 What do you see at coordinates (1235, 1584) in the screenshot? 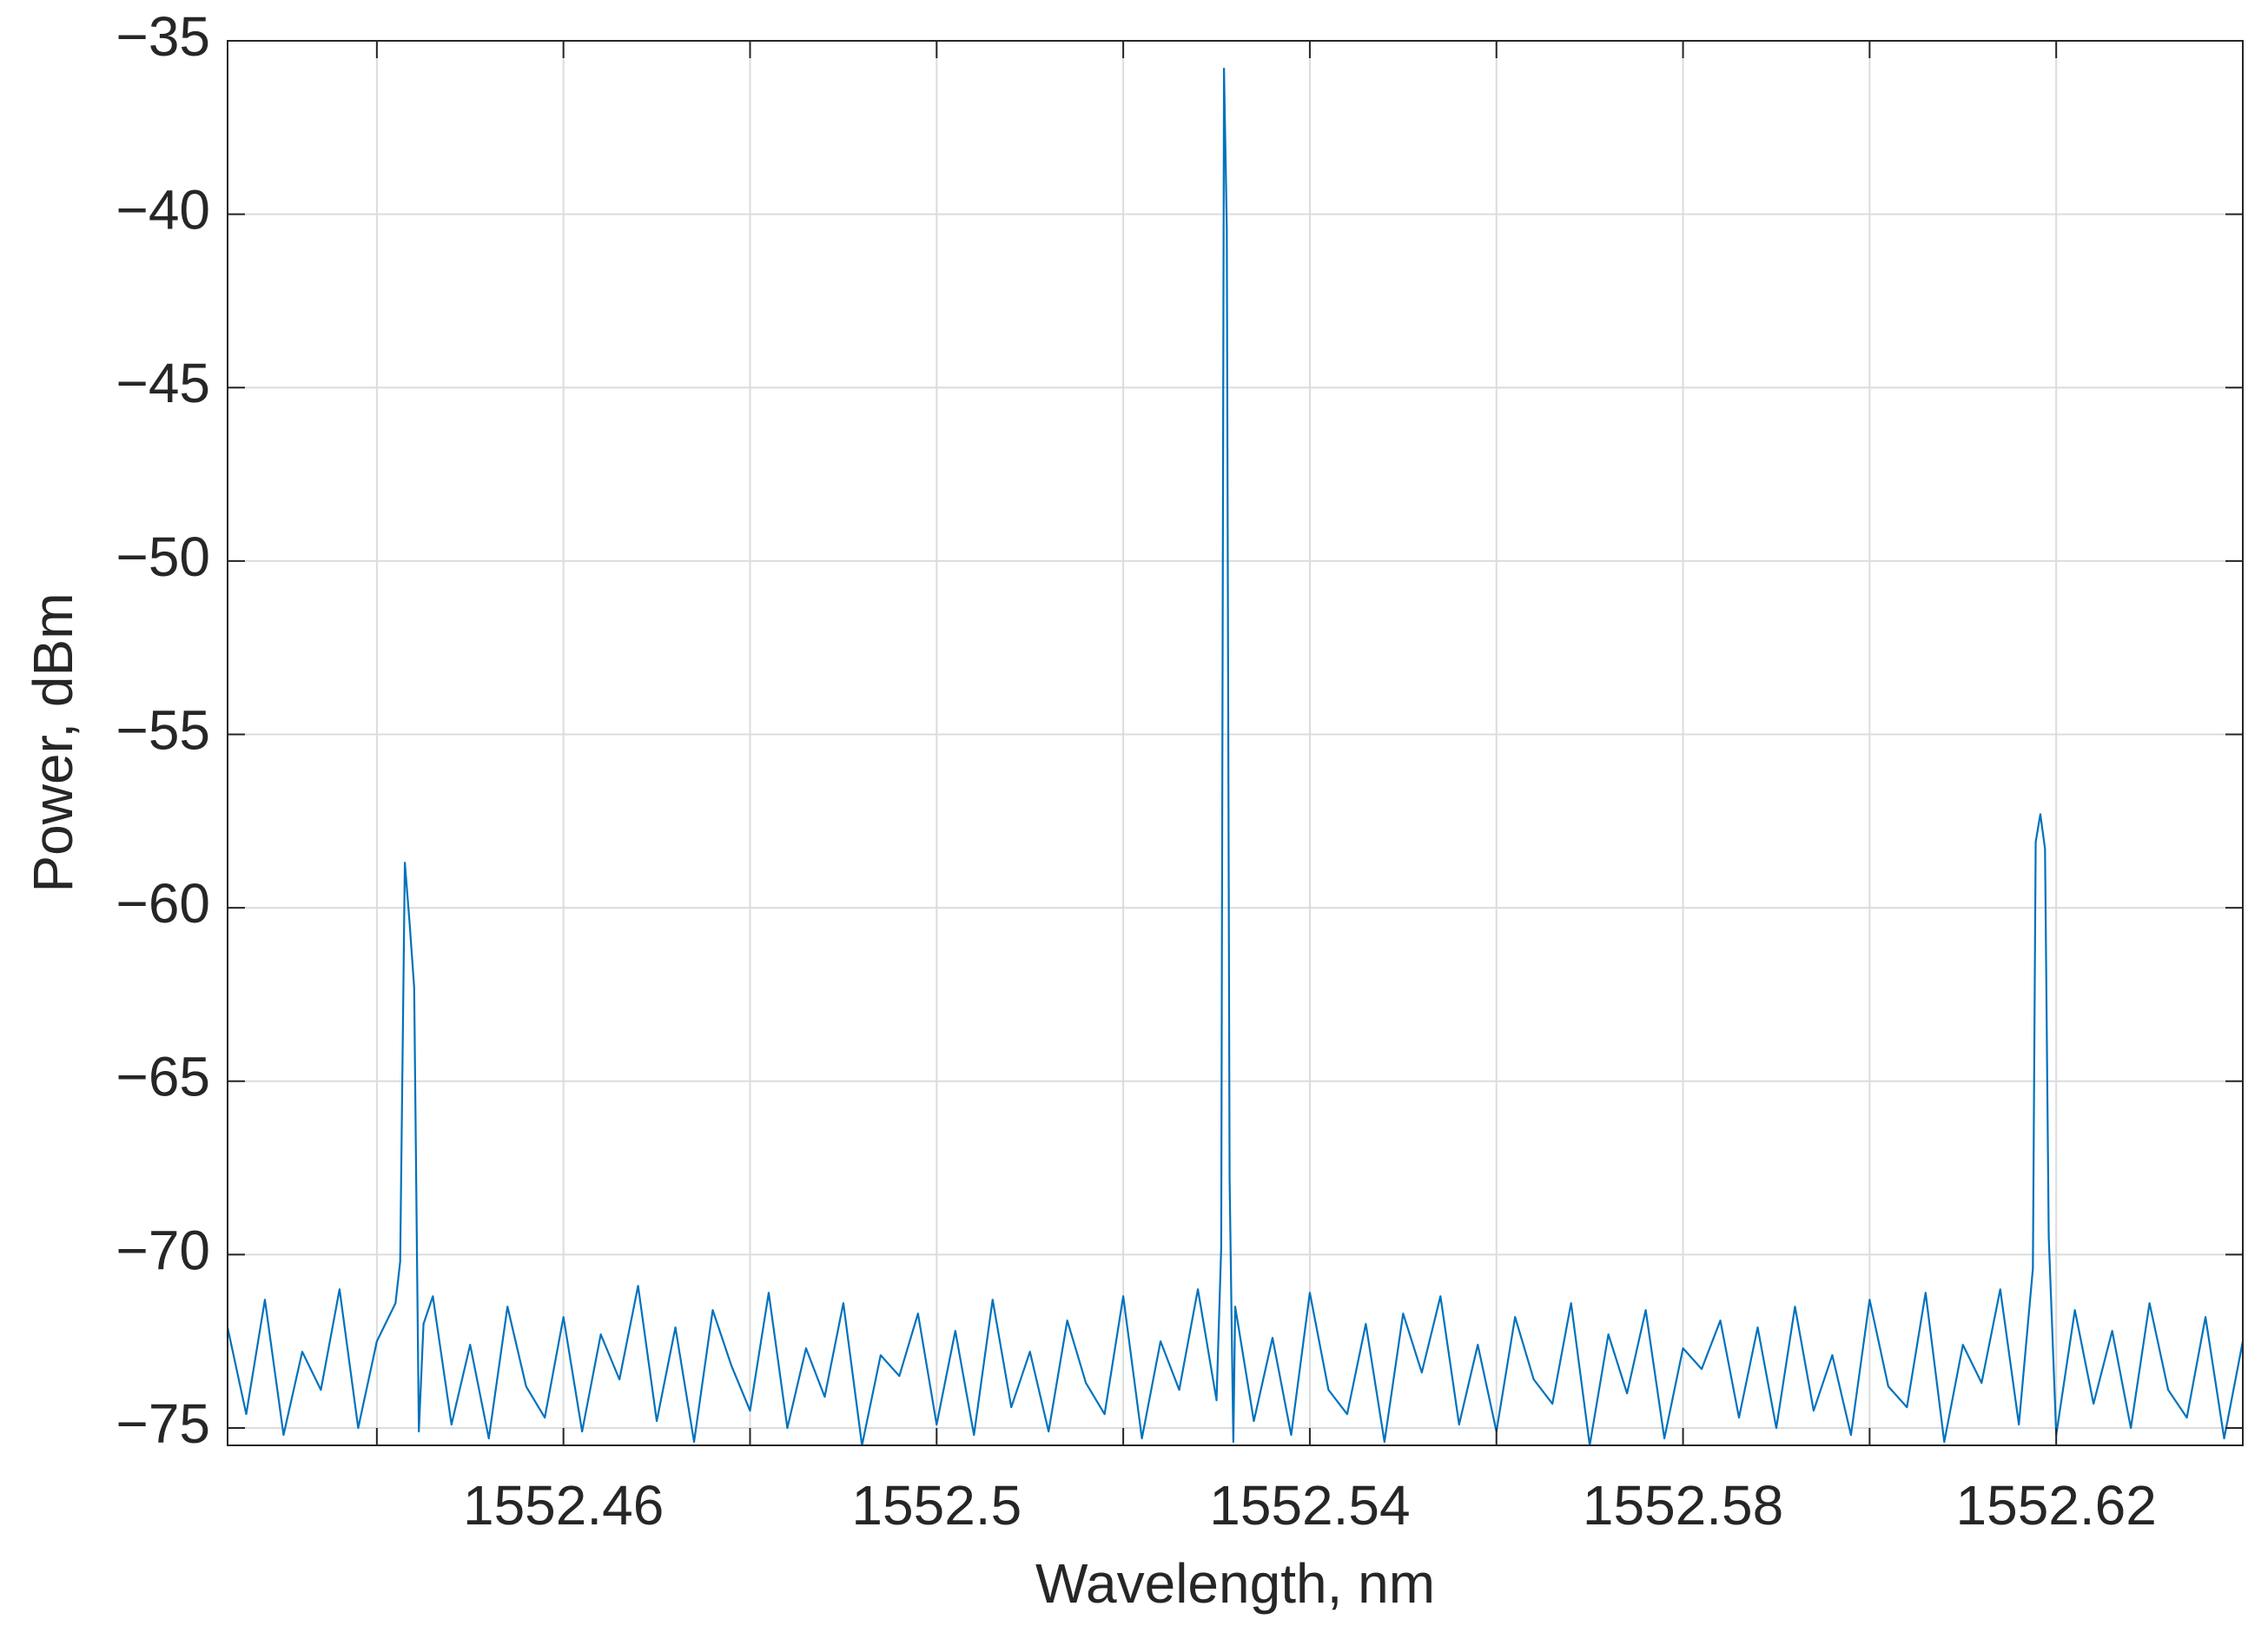
I see `x-axis-label: Wavelength, nm` at bounding box center [1235, 1584].